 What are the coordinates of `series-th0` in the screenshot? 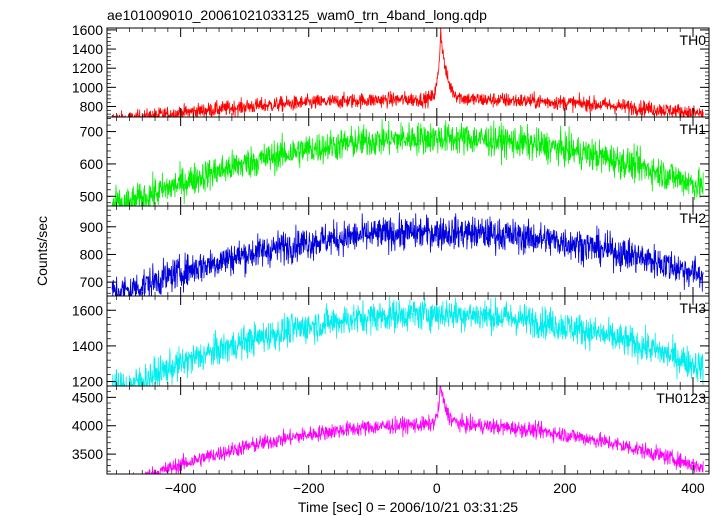 It's located at (407, 72).